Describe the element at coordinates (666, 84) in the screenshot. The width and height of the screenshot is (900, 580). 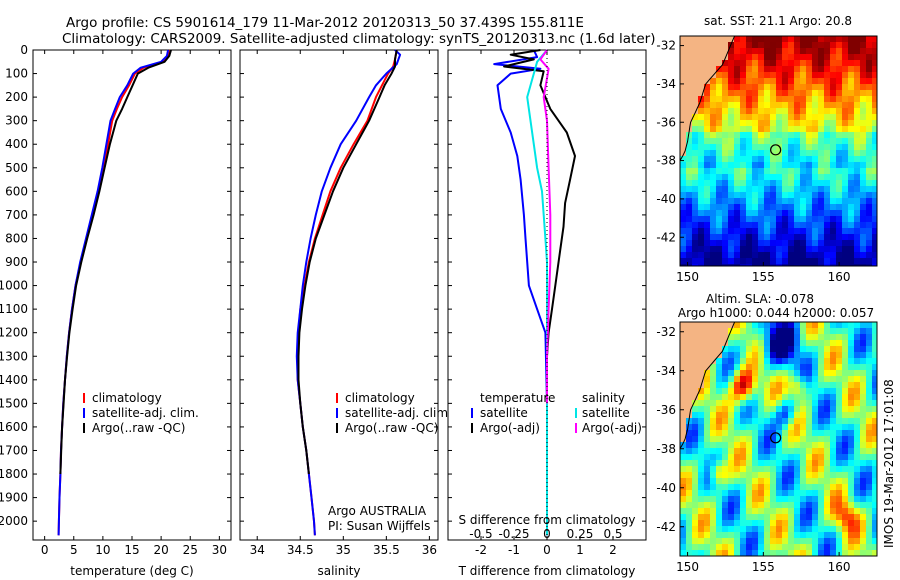
I see `sst_map-ytick-label: -34` at that location.